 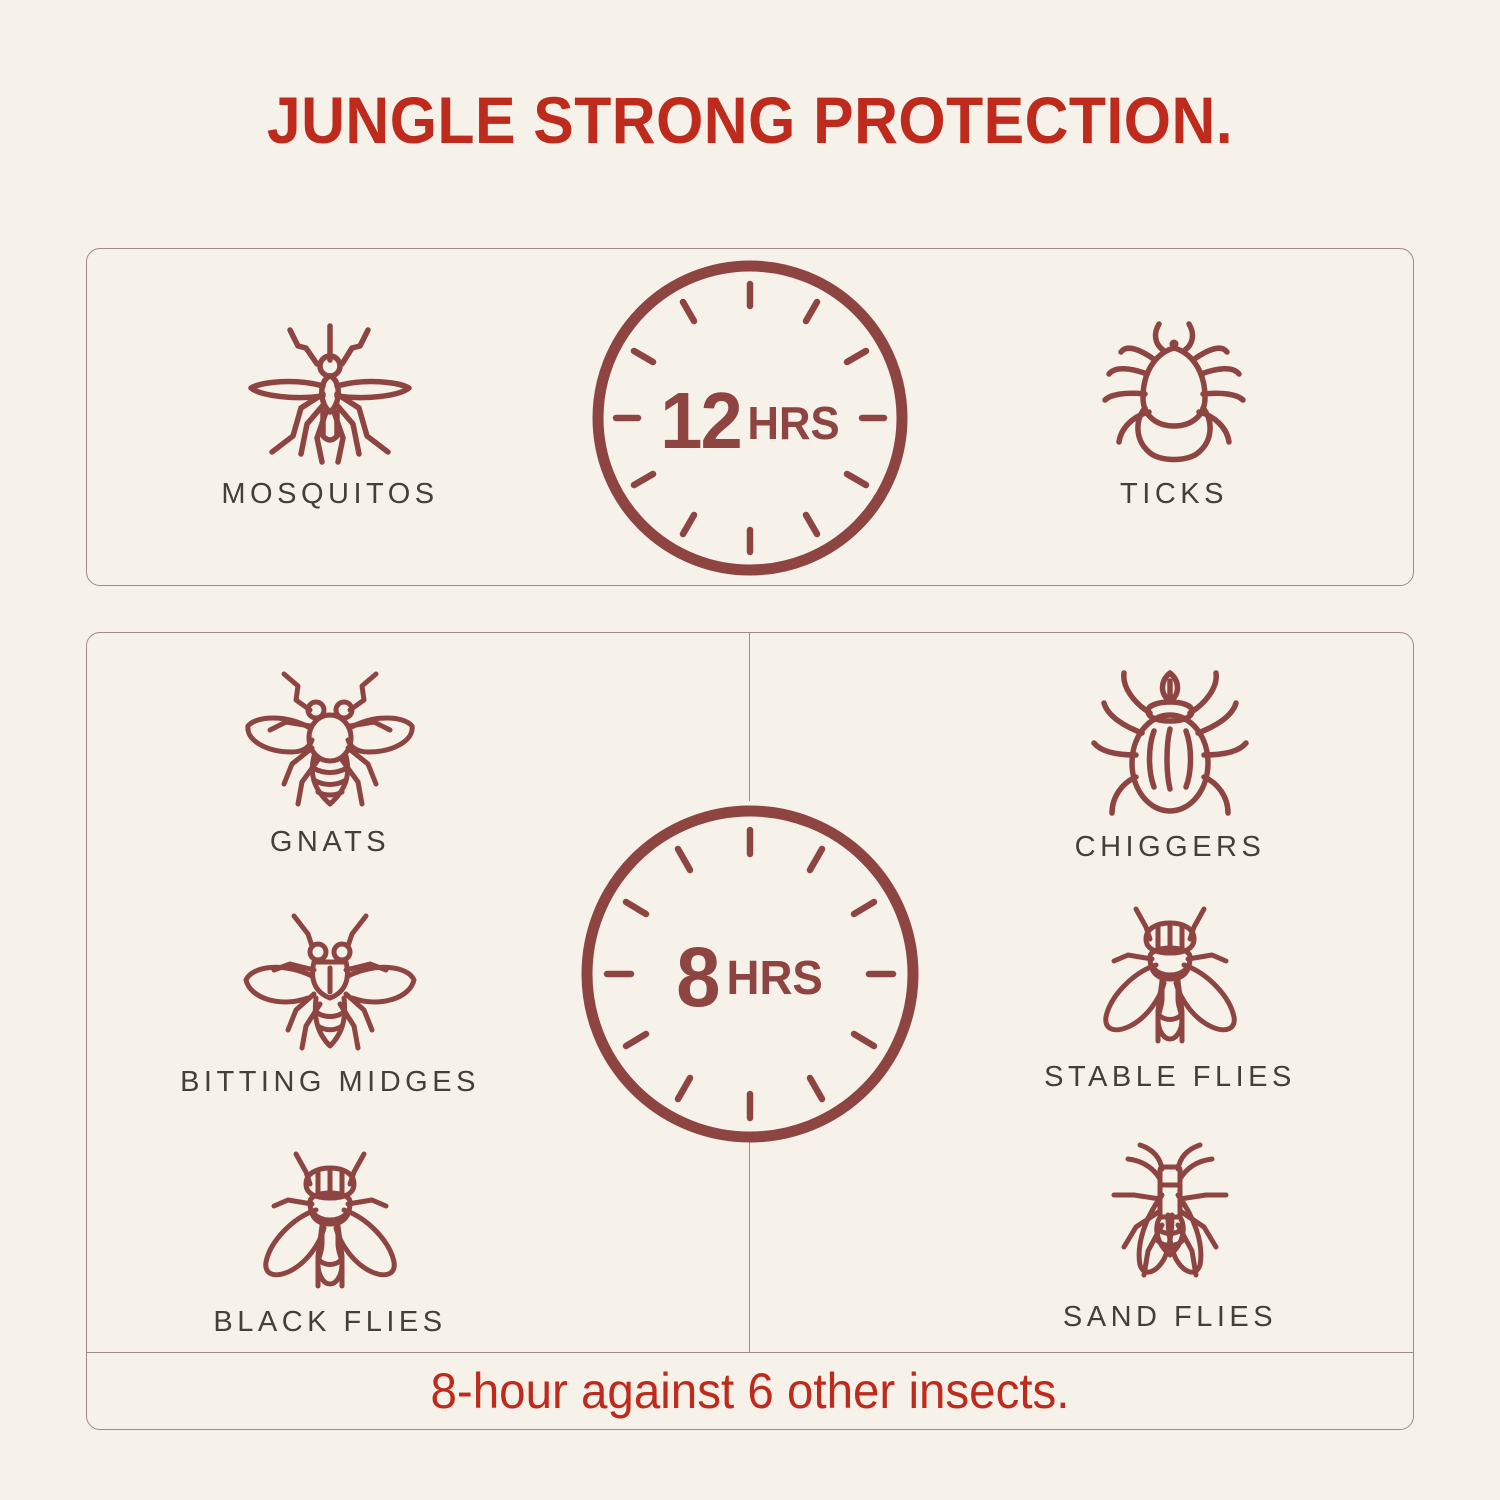 What do you see at coordinates (1170, 743) in the screenshot?
I see `chigger-icon` at bounding box center [1170, 743].